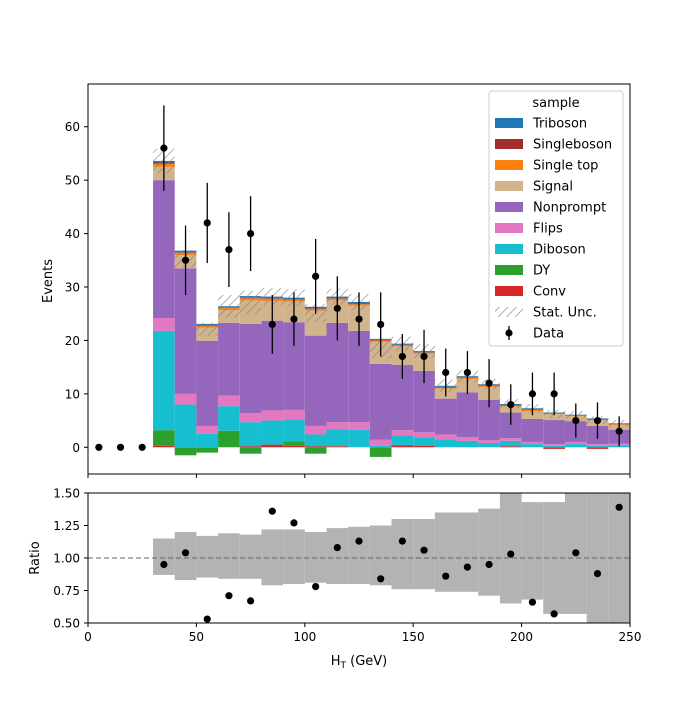 Image resolution: width=700 pixels, height=704 pixels. Describe the element at coordinates (541, 271) in the screenshot. I see `legend-label: DY` at that location.